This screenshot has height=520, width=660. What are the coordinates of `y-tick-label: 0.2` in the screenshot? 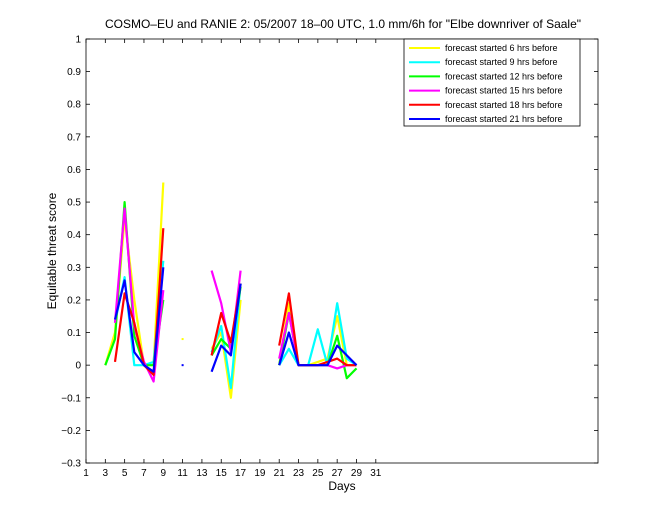 It's located at (74, 300).